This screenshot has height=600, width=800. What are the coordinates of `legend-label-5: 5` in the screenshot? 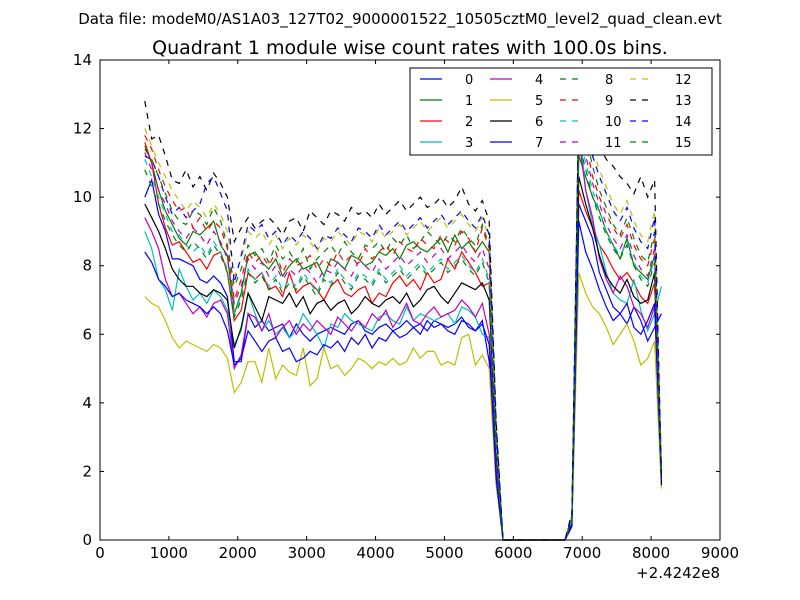 It's located at (539, 101).